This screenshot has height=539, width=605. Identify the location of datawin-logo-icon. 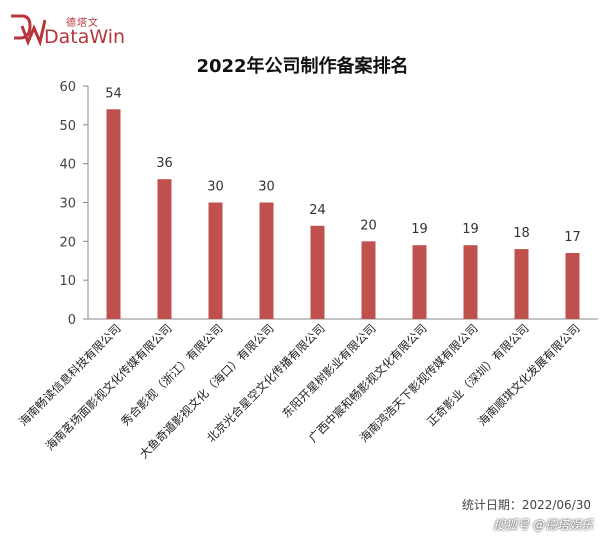
(28, 30).